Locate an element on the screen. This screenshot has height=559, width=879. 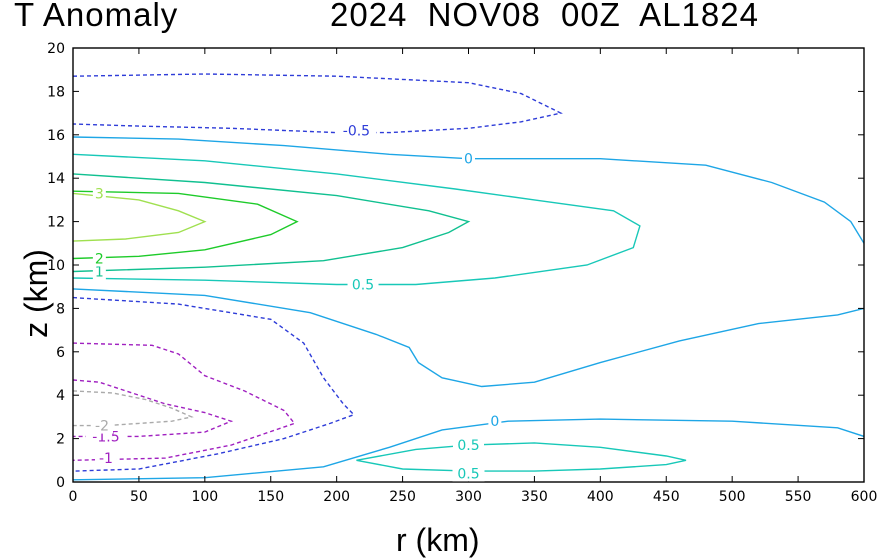
y-tick-label-4: 4 is located at coordinates (60, 396).